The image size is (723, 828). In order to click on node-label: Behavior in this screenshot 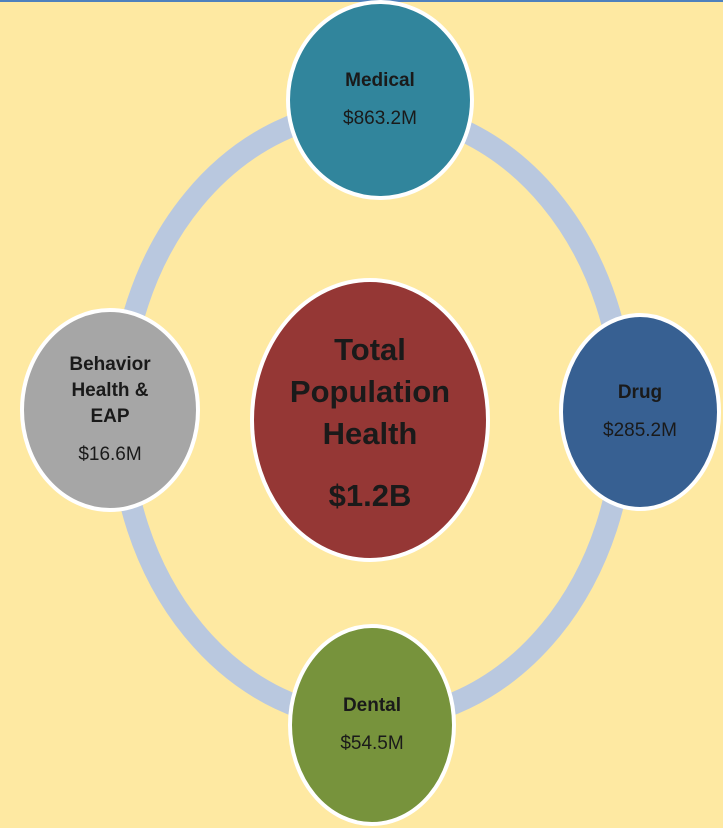, I will do `click(110, 364)`.